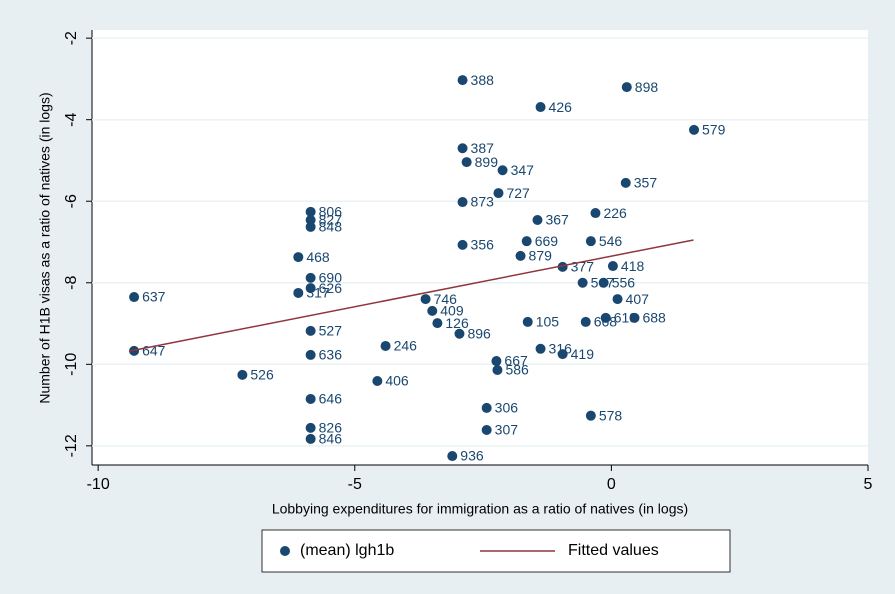  I want to click on point-label: 567, so click(603, 282).